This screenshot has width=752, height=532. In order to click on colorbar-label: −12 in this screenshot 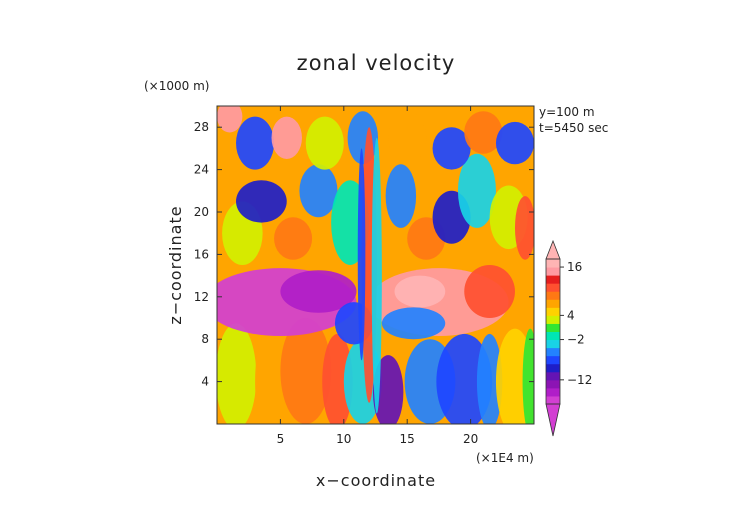, I will do `click(579, 380)`.